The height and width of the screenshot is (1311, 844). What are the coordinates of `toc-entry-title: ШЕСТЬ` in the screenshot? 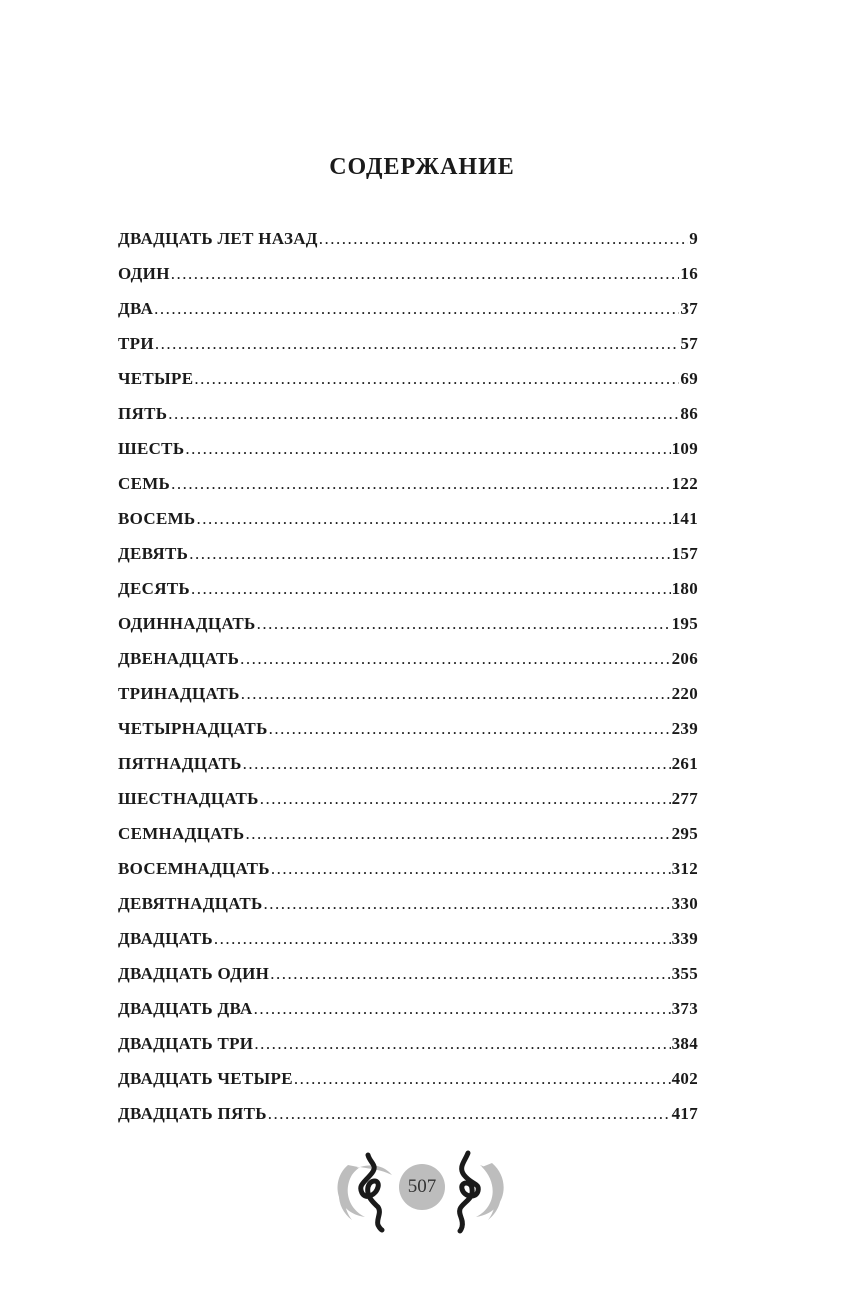 It's located at (151, 448).